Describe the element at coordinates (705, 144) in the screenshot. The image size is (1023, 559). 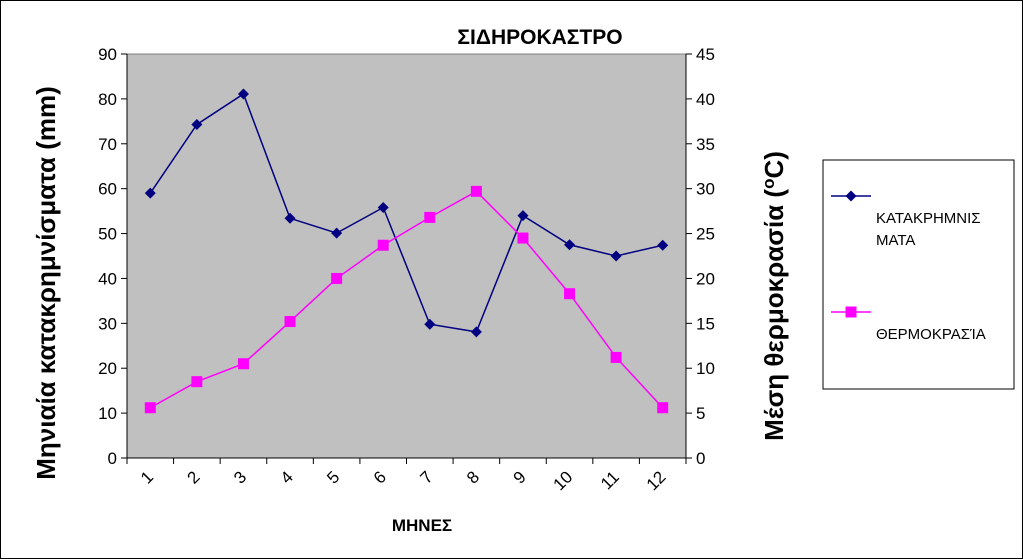
I see `right-tick-label: 35` at that location.